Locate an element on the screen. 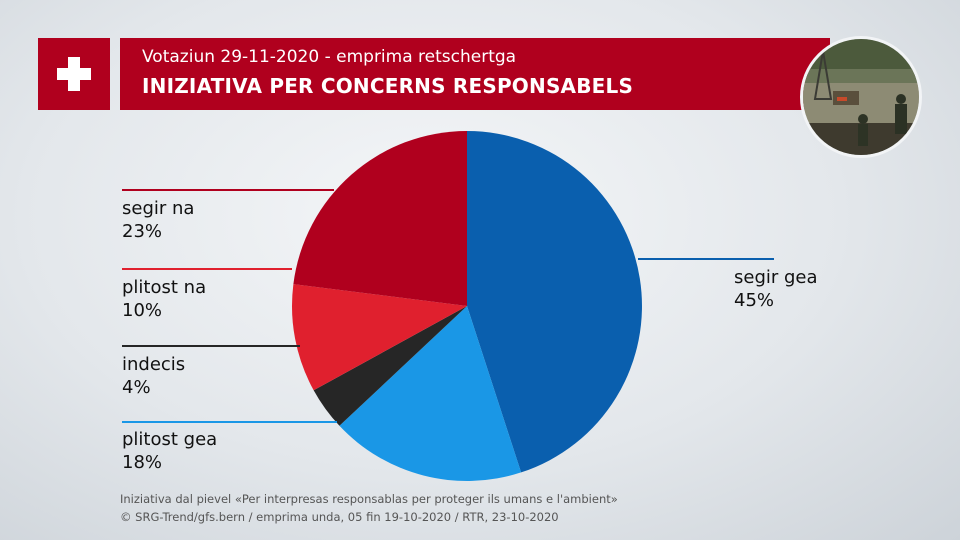  label-plitost-gea: plitost gea 18% is located at coordinates (169, 451).